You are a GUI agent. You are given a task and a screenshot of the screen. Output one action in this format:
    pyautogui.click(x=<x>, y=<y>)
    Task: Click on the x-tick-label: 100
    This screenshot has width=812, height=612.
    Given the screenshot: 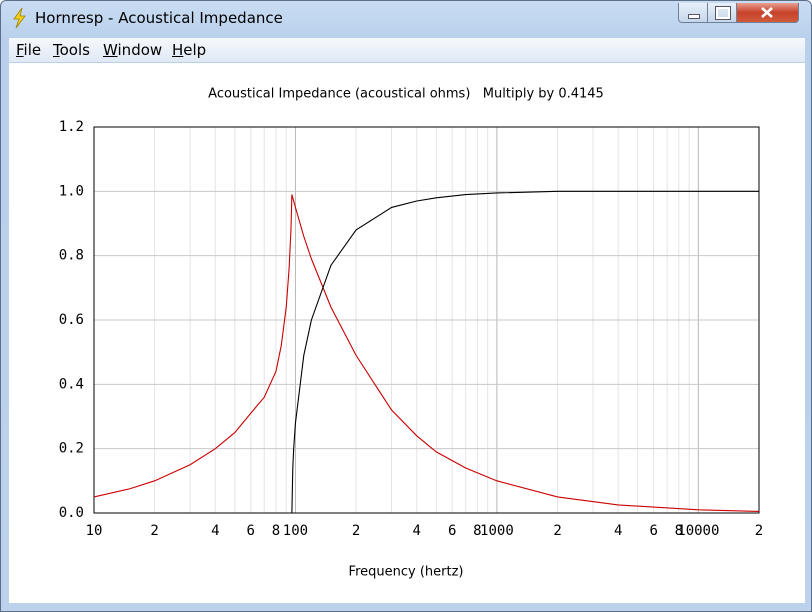 What is the action you would take?
    pyautogui.click(x=295, y=531)
    